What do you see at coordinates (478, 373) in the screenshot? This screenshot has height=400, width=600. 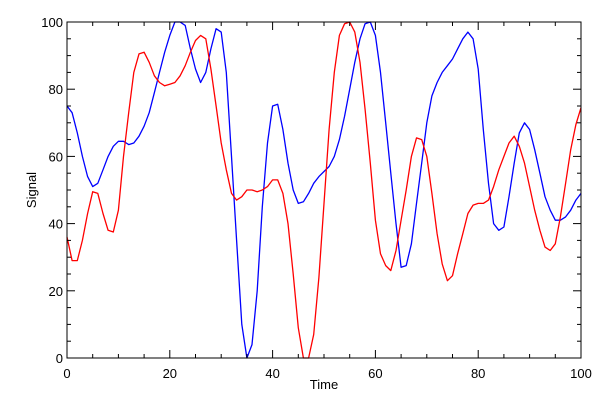 I see `x-tick-label: 80` at bounding box center [478, 373].